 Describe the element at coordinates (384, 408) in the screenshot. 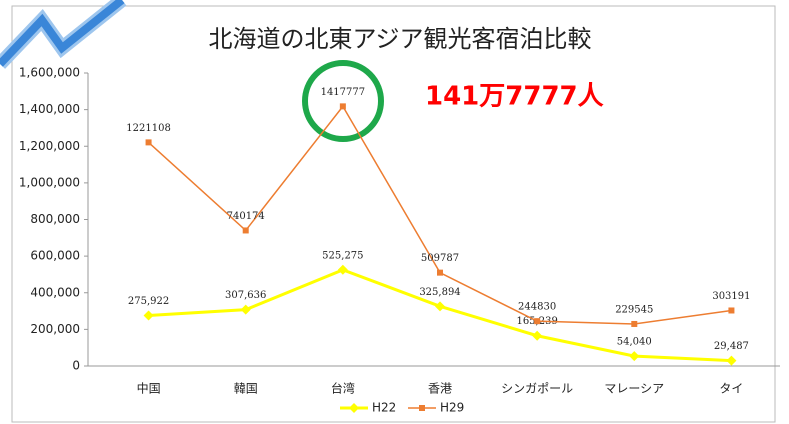

I see `legend-label: H22` at that location.